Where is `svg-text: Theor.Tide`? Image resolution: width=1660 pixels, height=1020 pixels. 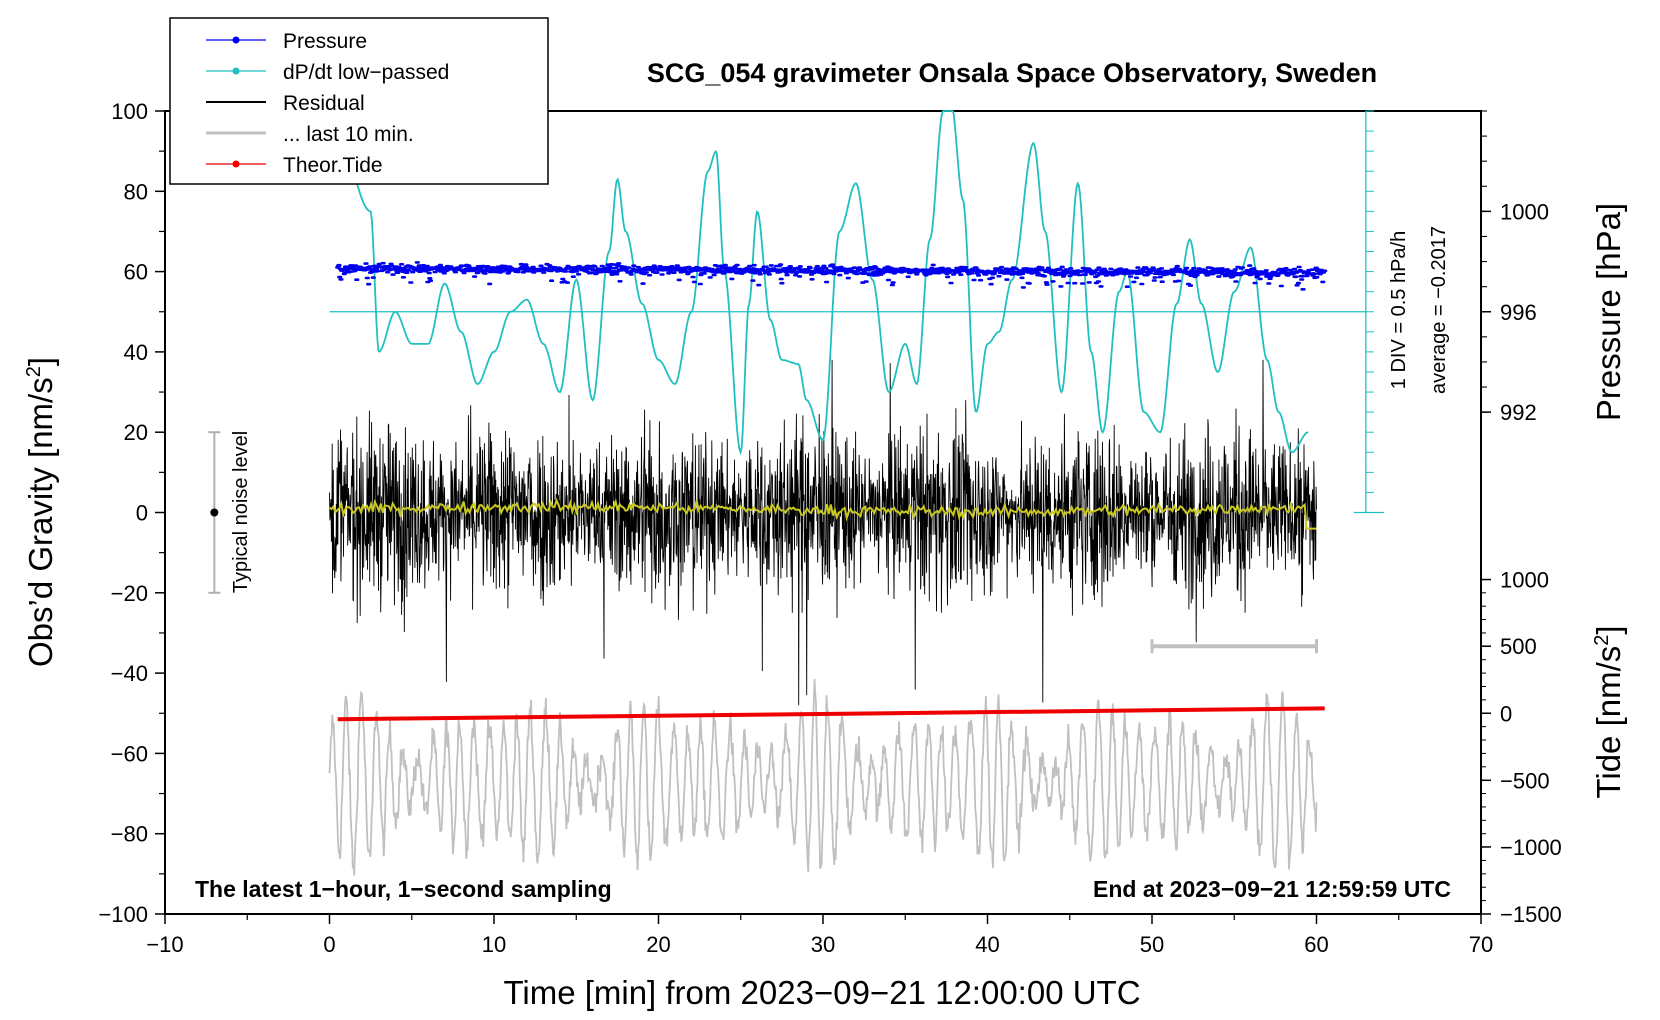 svg-text: Theor.Tide is located at coordinates (333, 165).